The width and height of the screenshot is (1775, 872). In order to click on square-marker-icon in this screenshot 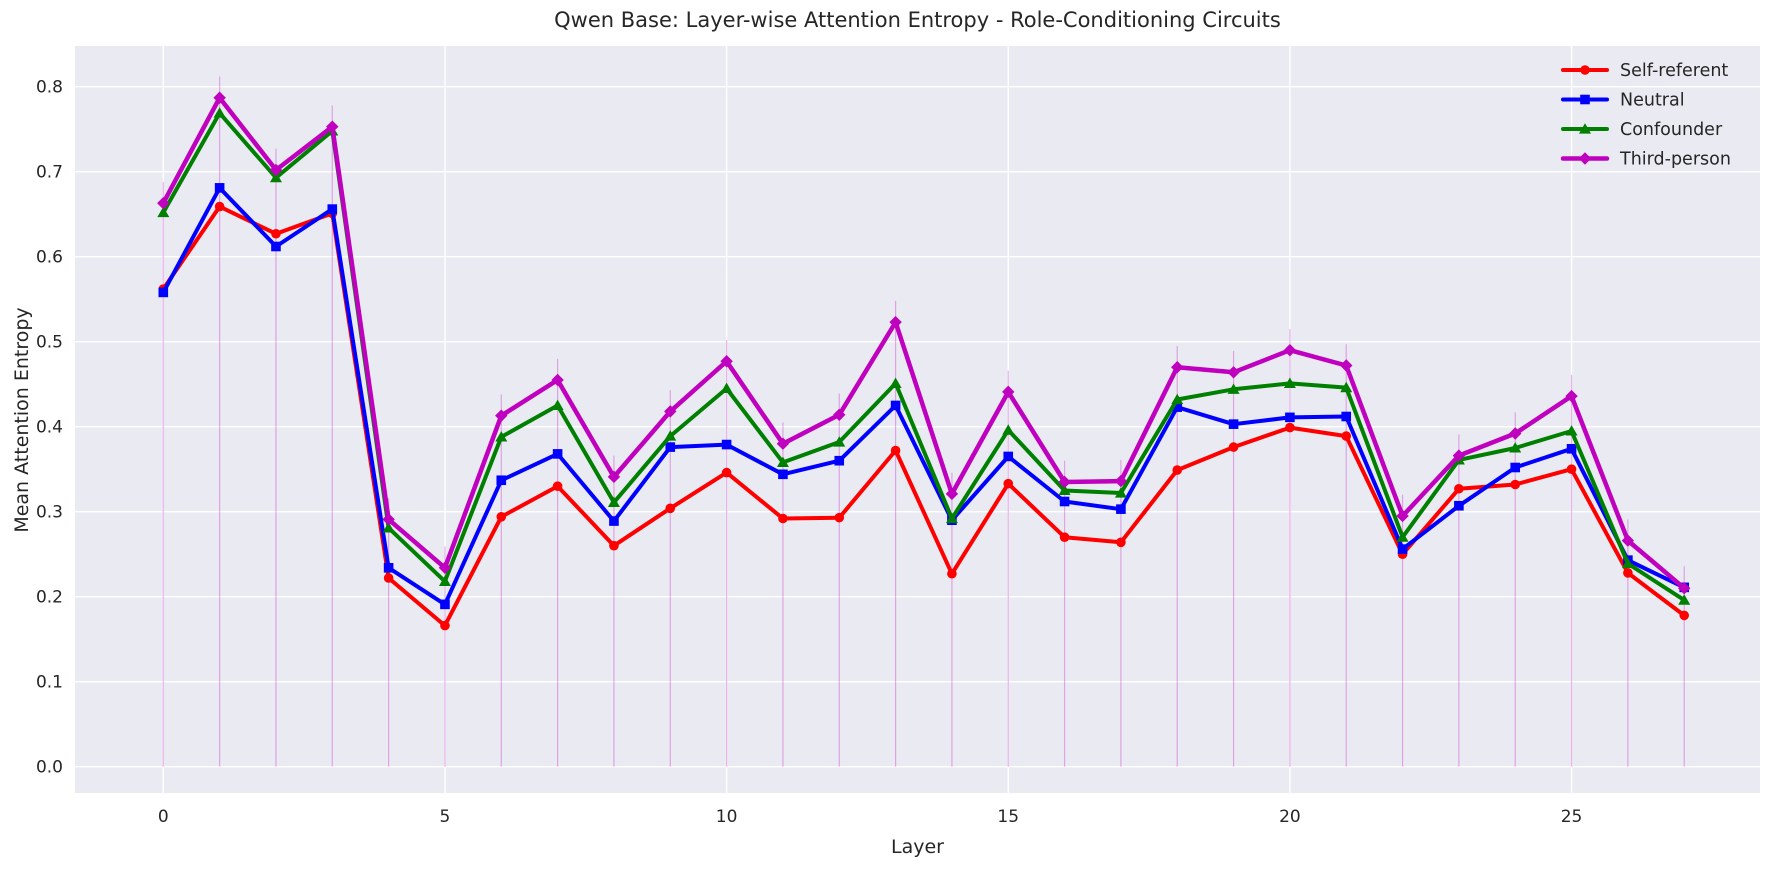, I will do `click(1585, 99)`.